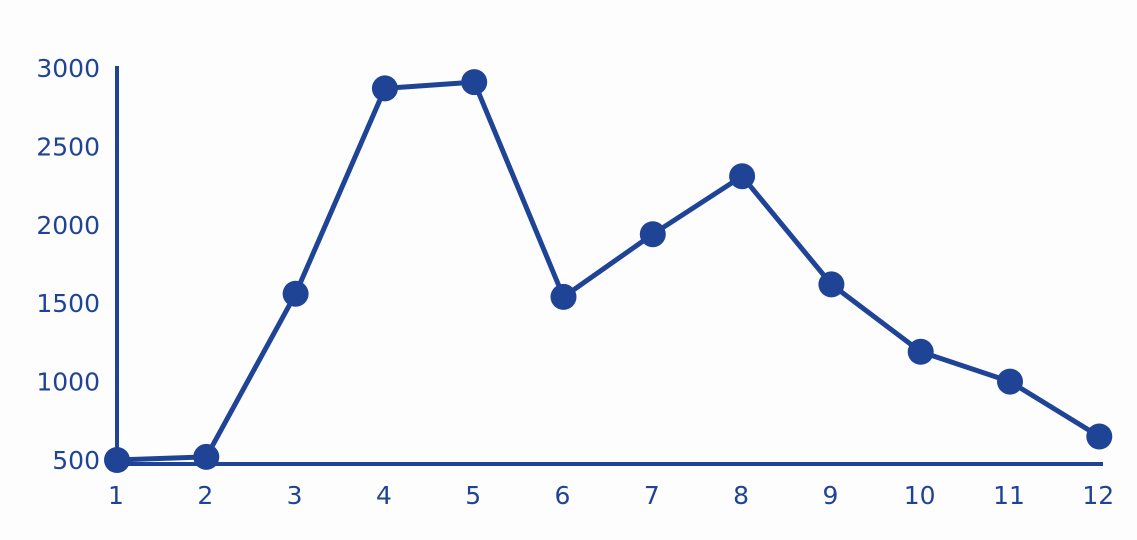  What do you see at coordinates (652, 495) in the screenshot?
I see `x-tick-label: 7` at bounding box center [652, 495].